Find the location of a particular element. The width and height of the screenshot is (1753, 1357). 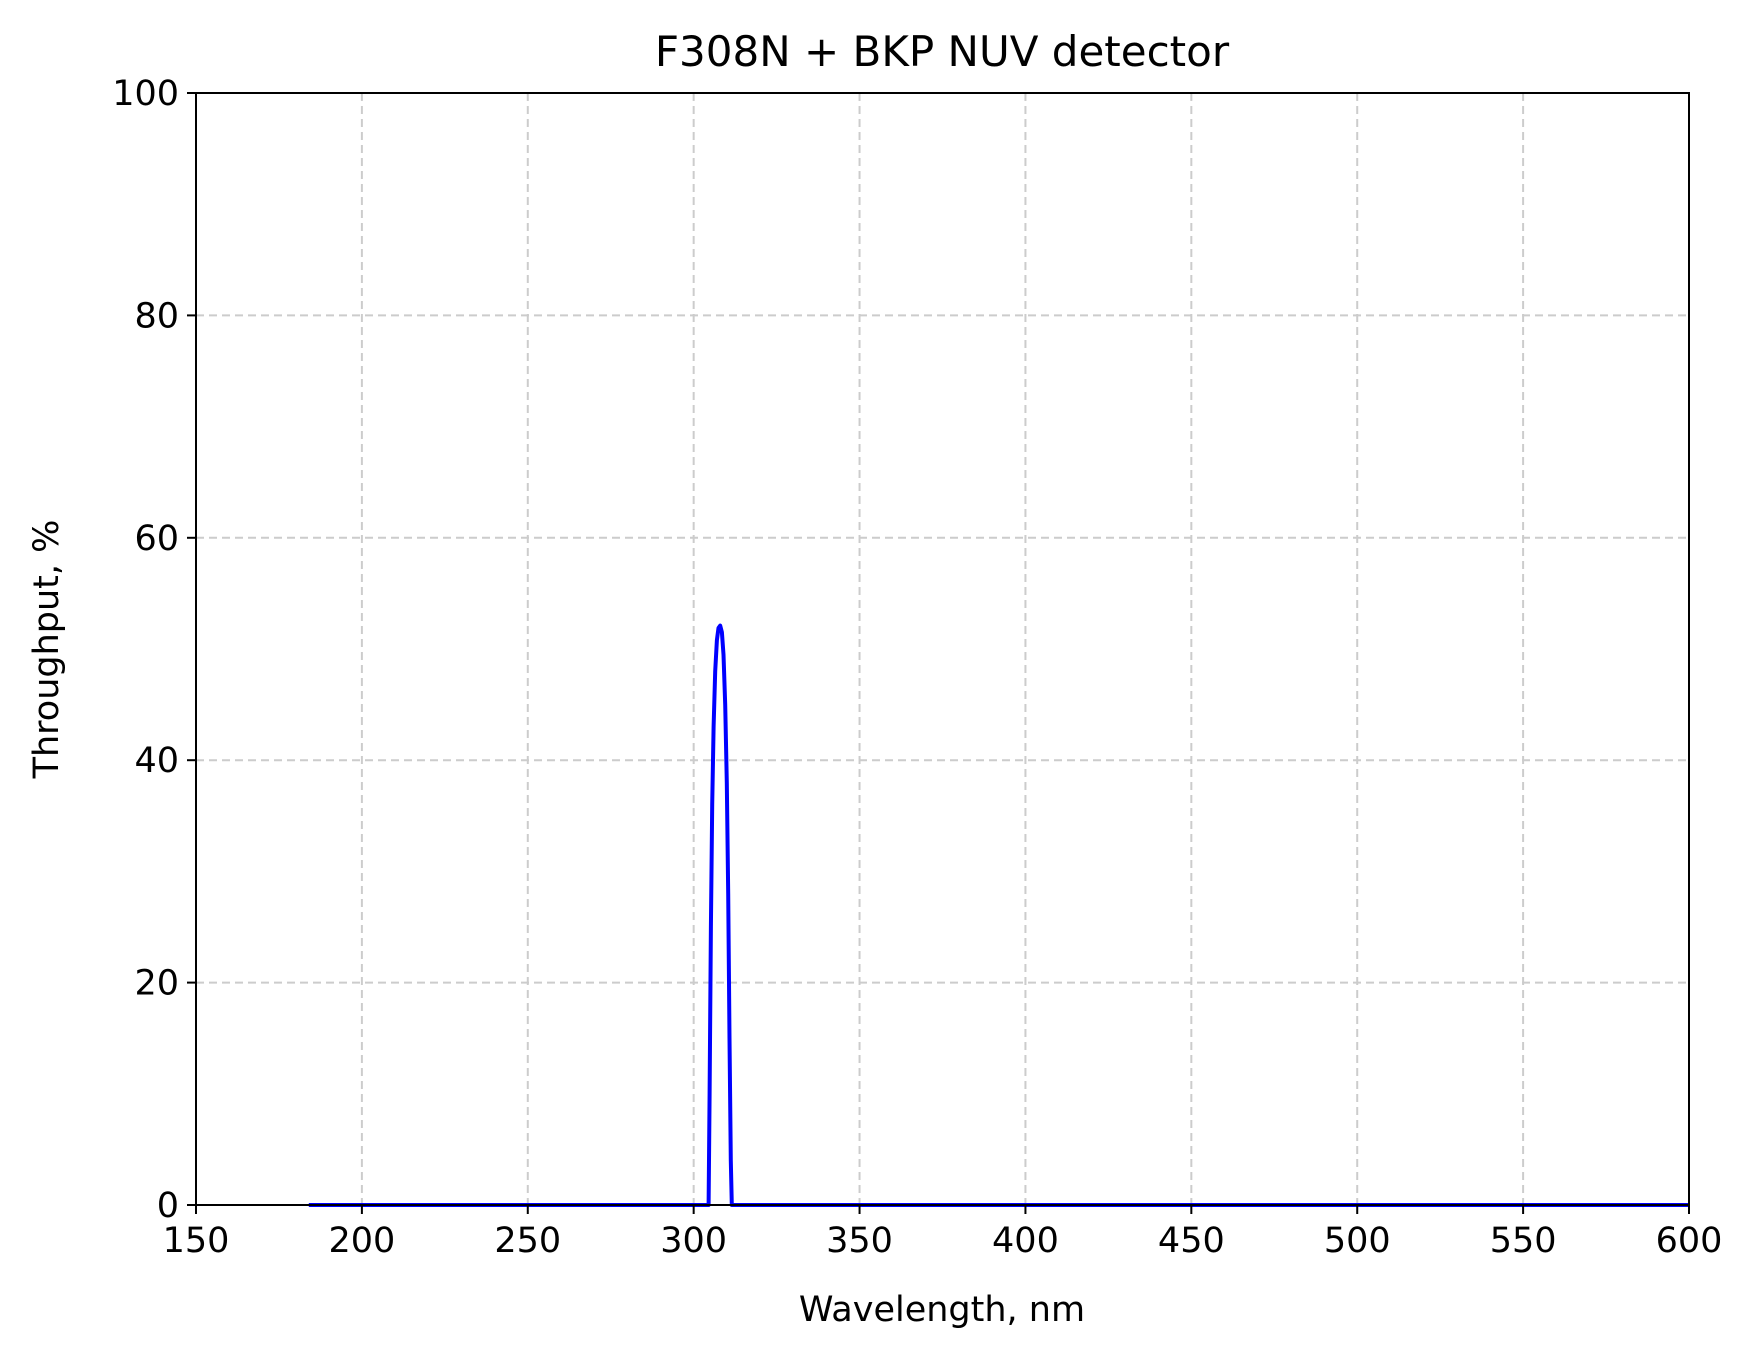

x-tick-label: 200 is located at coordinates (361, 1241).